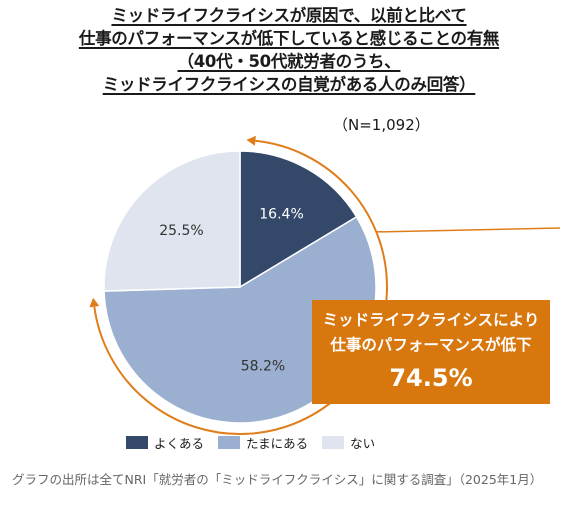 This screenshot has width=578, height=517. I want to click on legend-label-sometimes: たまにある, so click(277, 442).